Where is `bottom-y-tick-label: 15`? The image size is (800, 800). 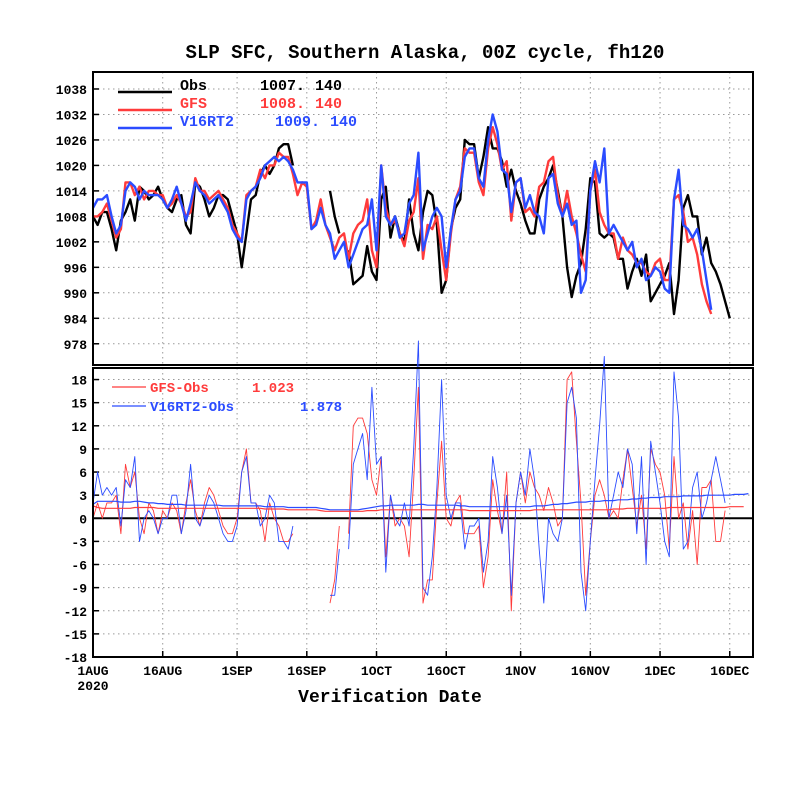
bottom-y-tick-label: 15 is located at coordinates (79, 404).